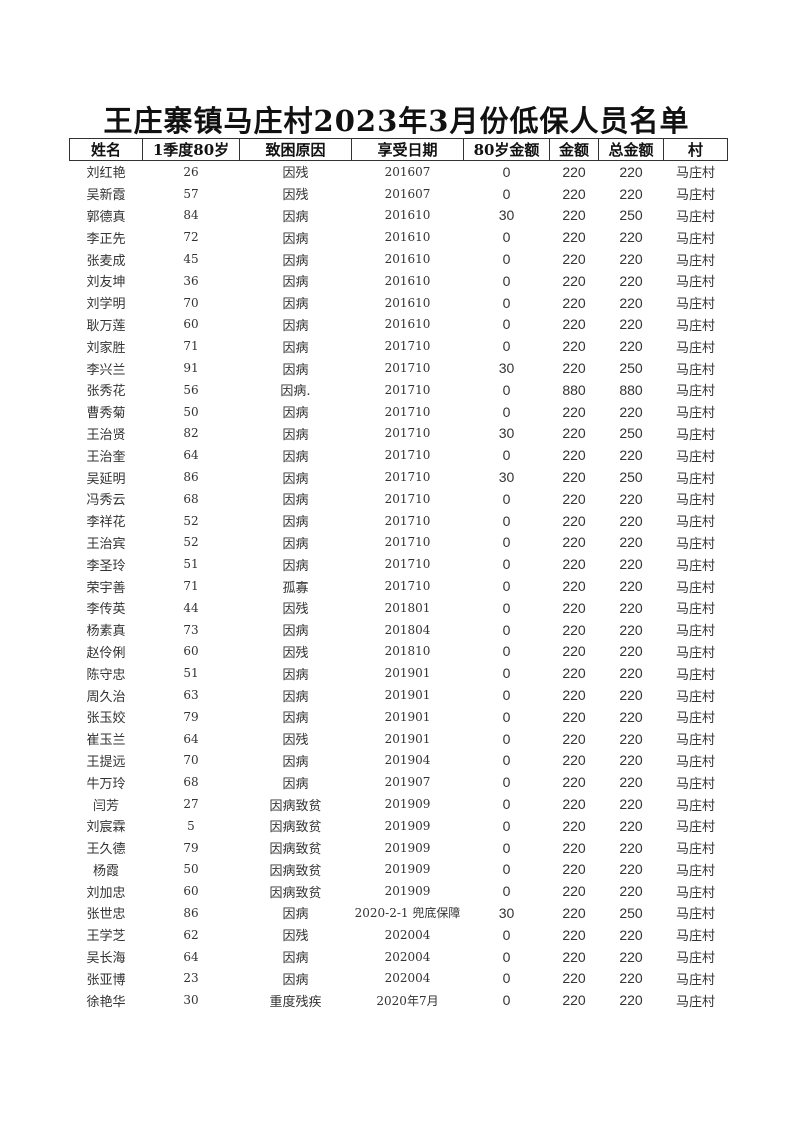  What do you see at coordinates (399, 325) in the screenshot?
I see `table-row: 耿万莲 60 因病 201610 0 220 220 马庄村` at bounding box center [399, 325].